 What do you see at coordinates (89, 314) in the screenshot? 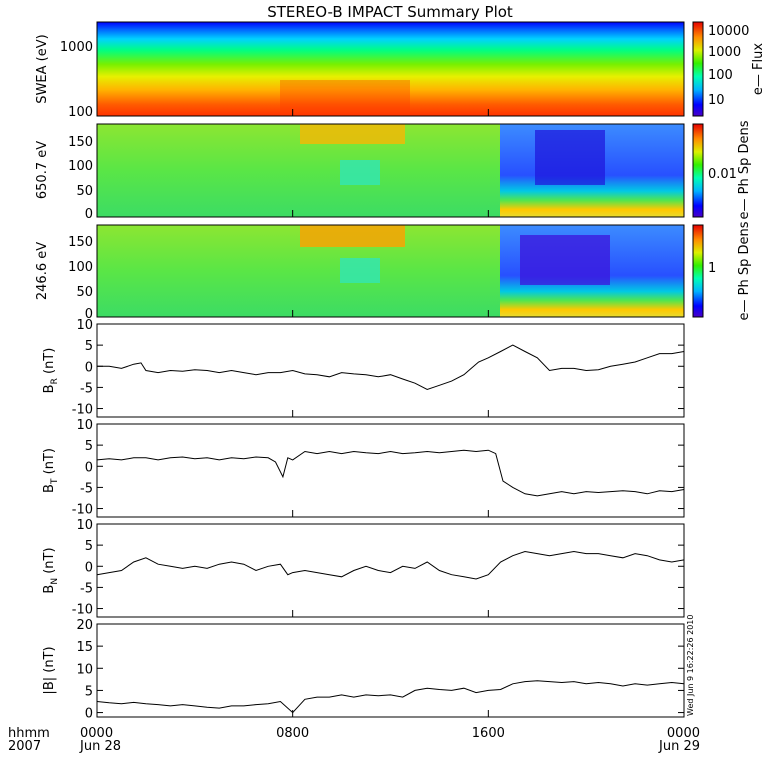
I see `pad246-ytick: 0` at bounding box center [89, 314].